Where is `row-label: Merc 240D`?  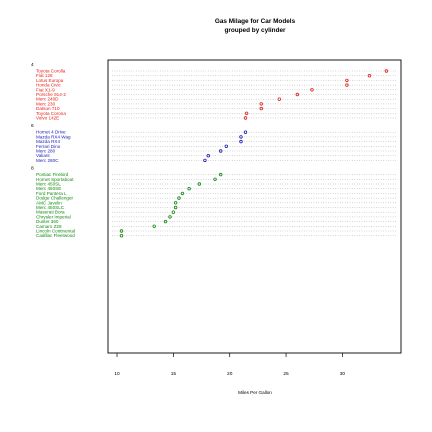 row-label: Merc 240D is located at coordinates (47, 99).